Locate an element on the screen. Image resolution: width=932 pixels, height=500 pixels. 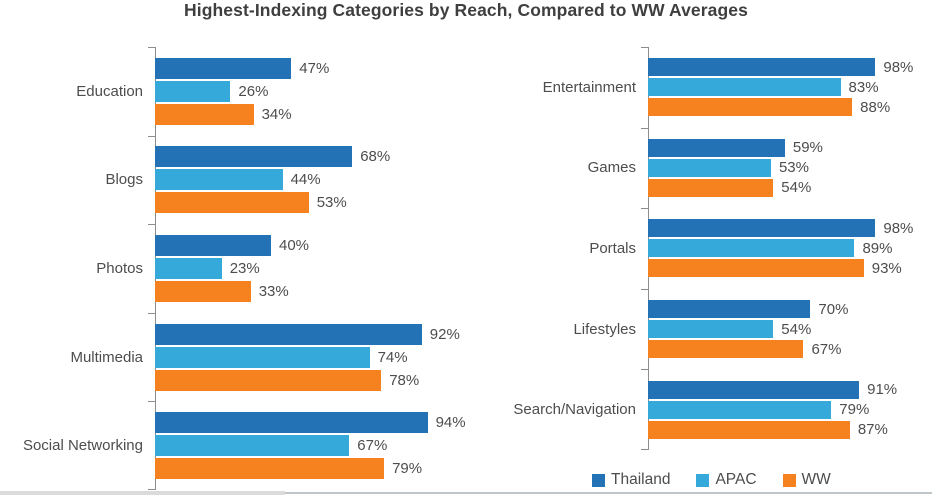
bar-group: 68% 44% 53% is located at coordinates (317, 180).